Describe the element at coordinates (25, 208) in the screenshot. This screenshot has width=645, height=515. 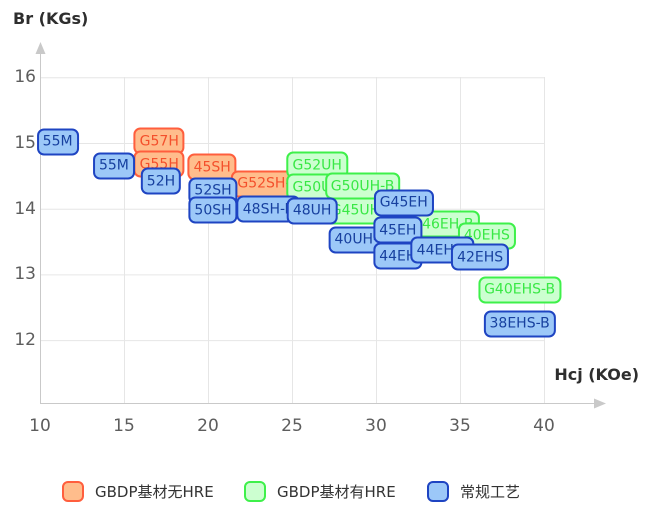
I see `y-tick-label: 14` at that location.